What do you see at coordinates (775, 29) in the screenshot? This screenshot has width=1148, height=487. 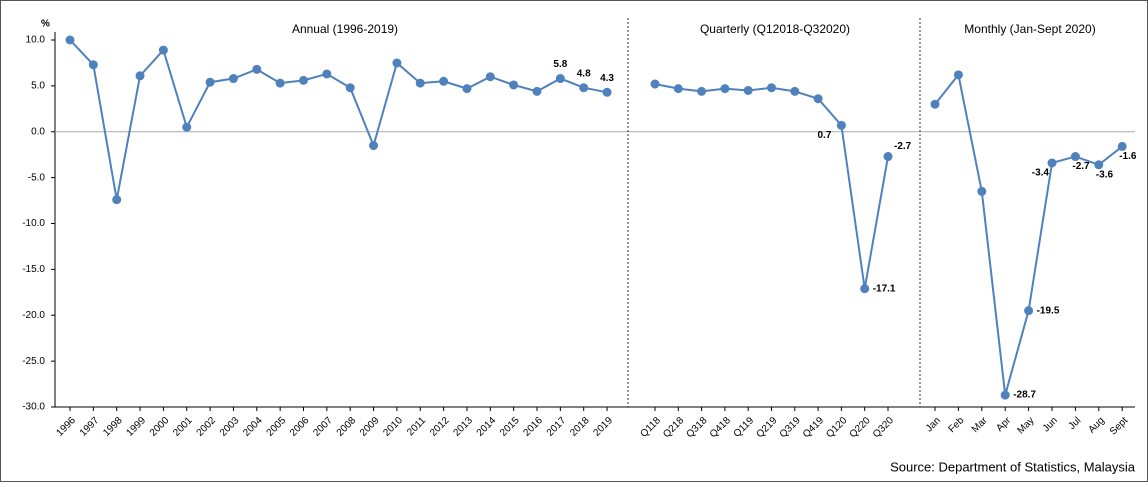 I see `panel-title: Quarterly (Q12018-Q32020)` at bounding box center [775, 29].